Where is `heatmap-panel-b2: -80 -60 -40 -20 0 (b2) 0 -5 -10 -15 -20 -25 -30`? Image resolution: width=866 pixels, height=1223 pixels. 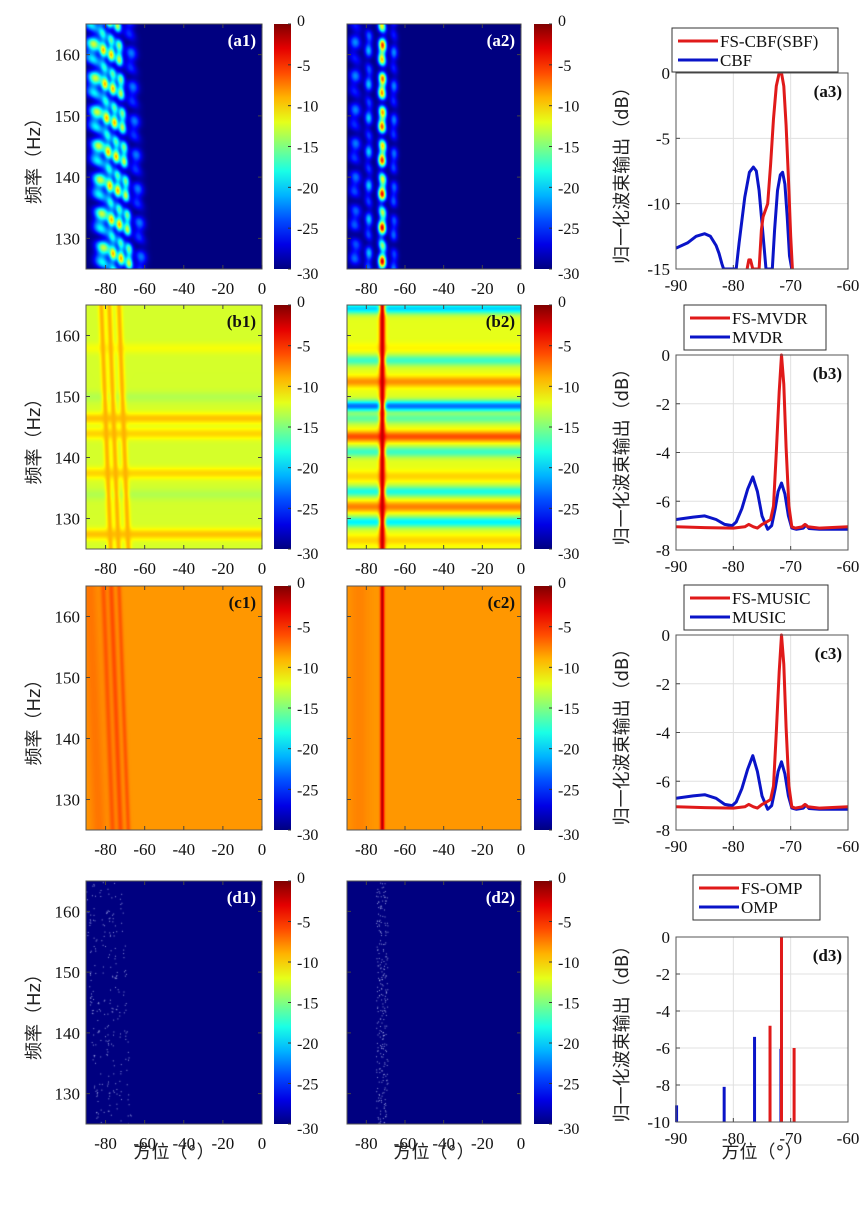
heatmap-panel-b2: -80 -60 -40 -20 0 (b2) 0 -5 -10 -15 -20 -25 -30 is located at coordinates (462, 436).